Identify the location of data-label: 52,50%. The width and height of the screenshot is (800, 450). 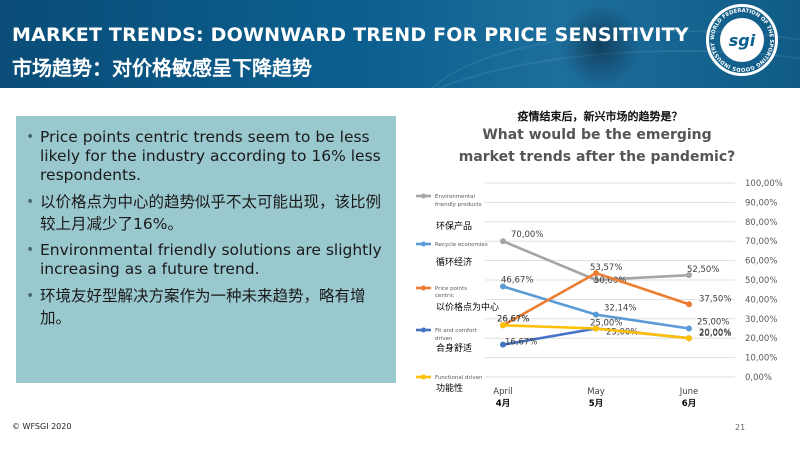
(703, 270).